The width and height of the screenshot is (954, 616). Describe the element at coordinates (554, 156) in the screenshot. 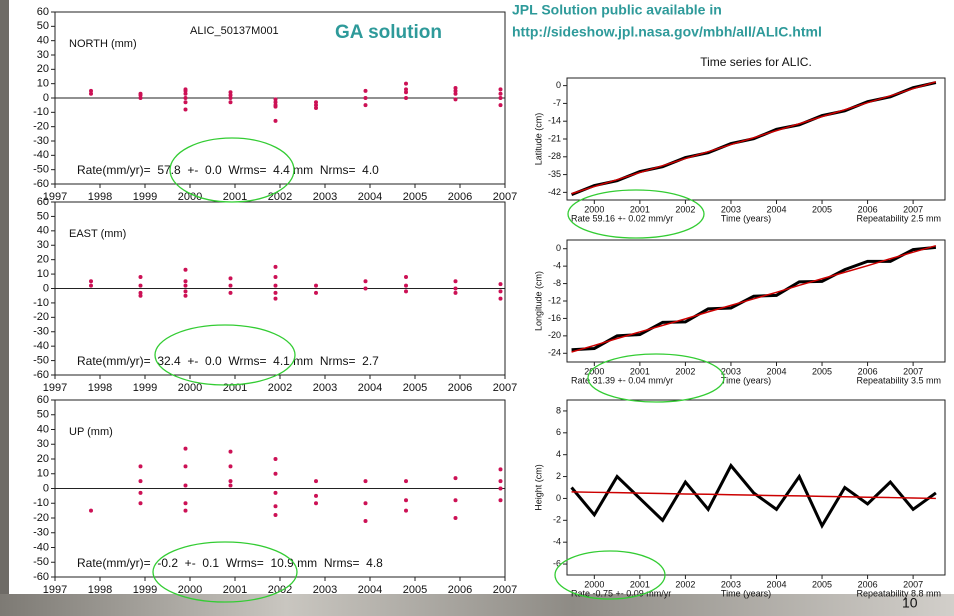

I see `y-tick-label: -28` at that location.